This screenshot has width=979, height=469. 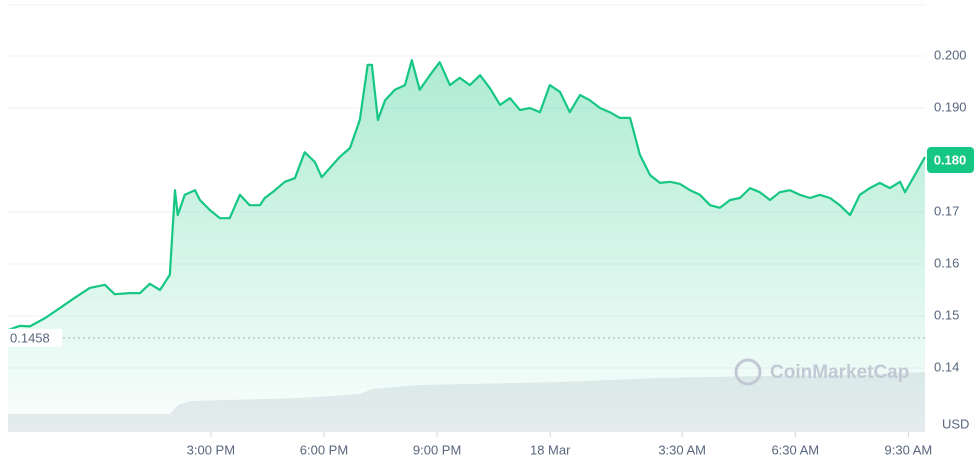 I want to click on y-tick-label: 0.14, so click(x=946, y=366).